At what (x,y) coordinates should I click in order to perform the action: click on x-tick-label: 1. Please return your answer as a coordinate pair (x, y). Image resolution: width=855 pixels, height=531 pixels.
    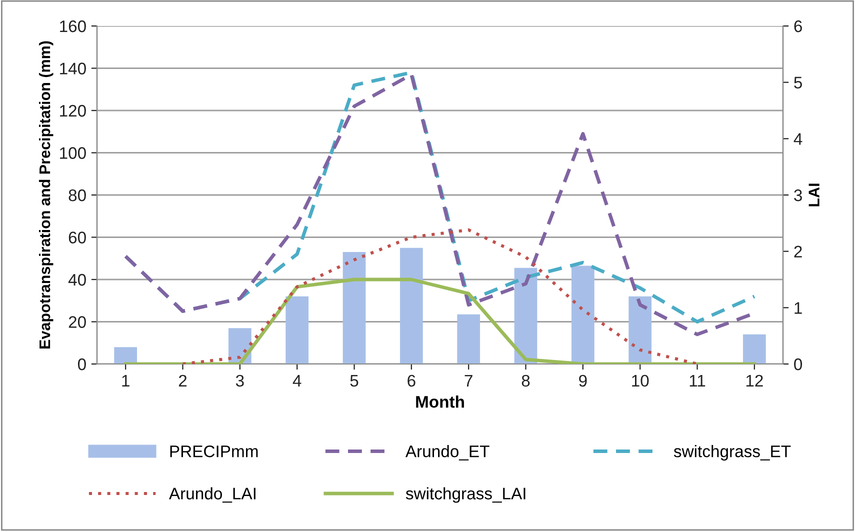
    Looking at the image, I should click on (126, 380).